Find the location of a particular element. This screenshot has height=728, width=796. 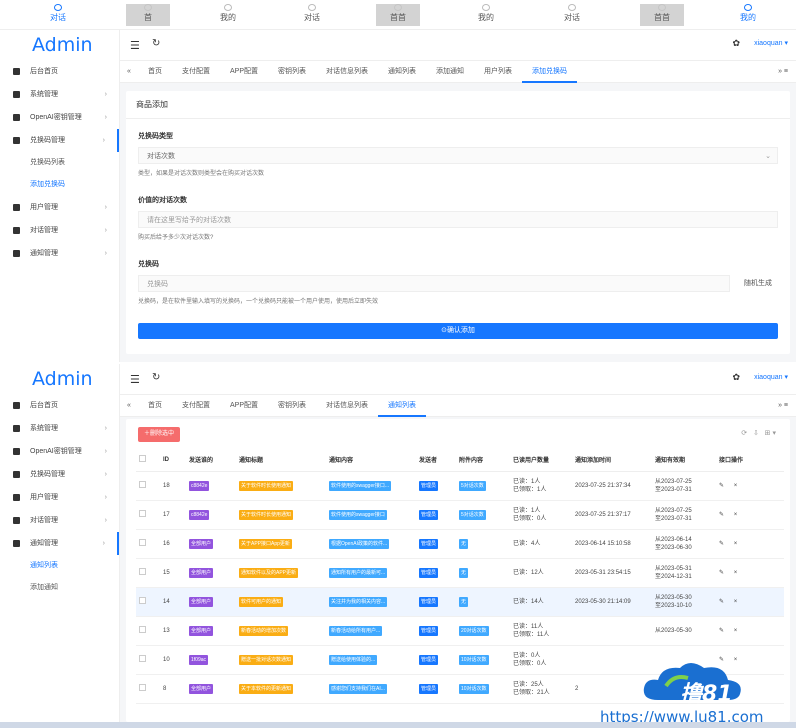

random-generate-button: 随机生成 is located at coordinates (758, 283).